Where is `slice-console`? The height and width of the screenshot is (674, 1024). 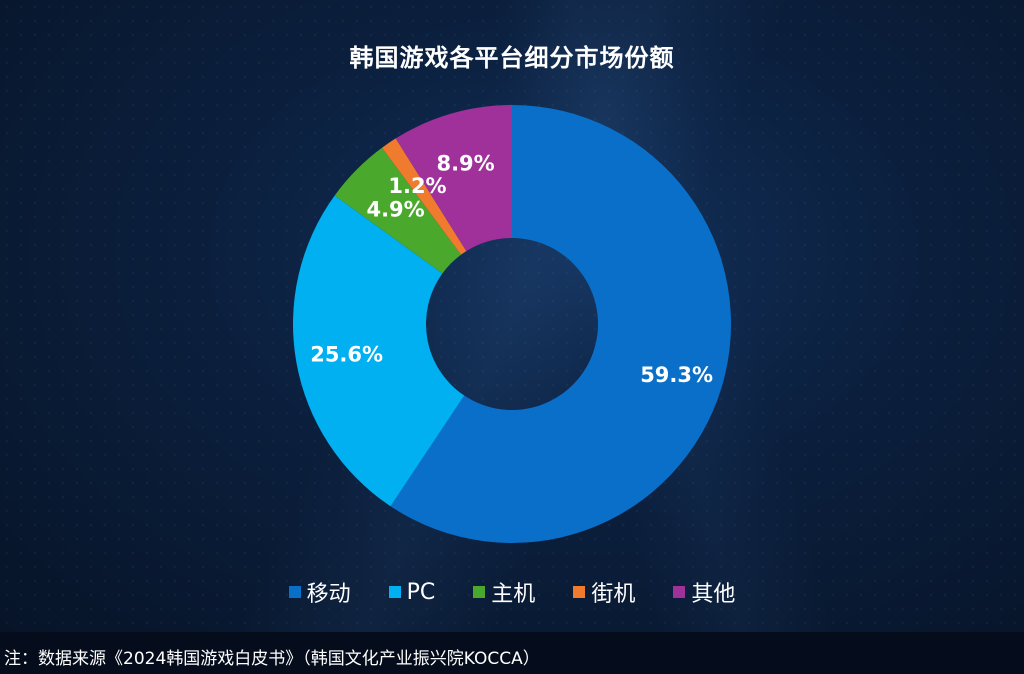 slice-console is located at coordinates (397, 210).